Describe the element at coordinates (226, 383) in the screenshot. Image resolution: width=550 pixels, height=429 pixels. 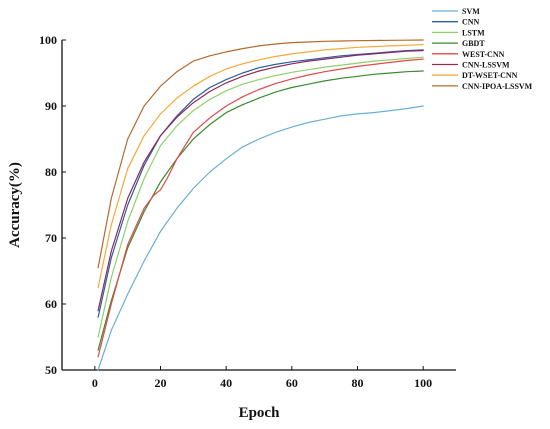
I see `x-tick-label: 40` at that location.